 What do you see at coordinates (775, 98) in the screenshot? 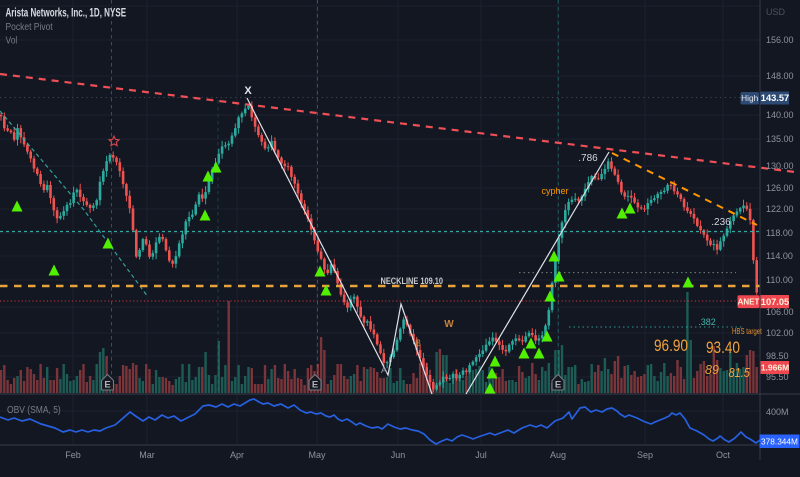
I see `svg-text: 143.57` at bounding box center [775, 98].